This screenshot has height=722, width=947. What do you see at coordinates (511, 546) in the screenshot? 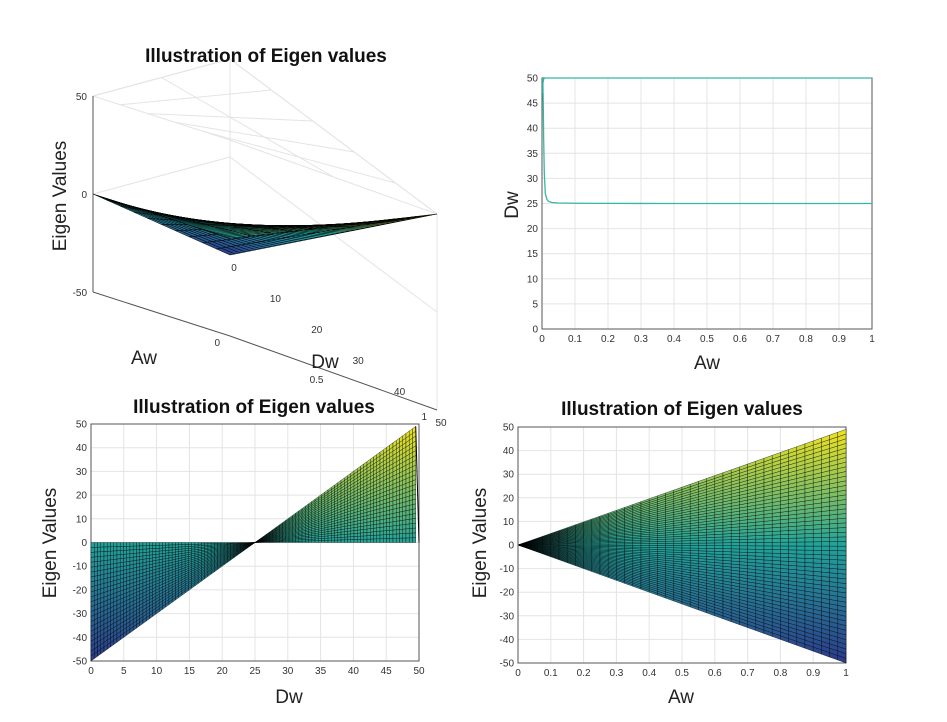
I see `panel4-y-tick: 0` at bounding box center [511, 546].